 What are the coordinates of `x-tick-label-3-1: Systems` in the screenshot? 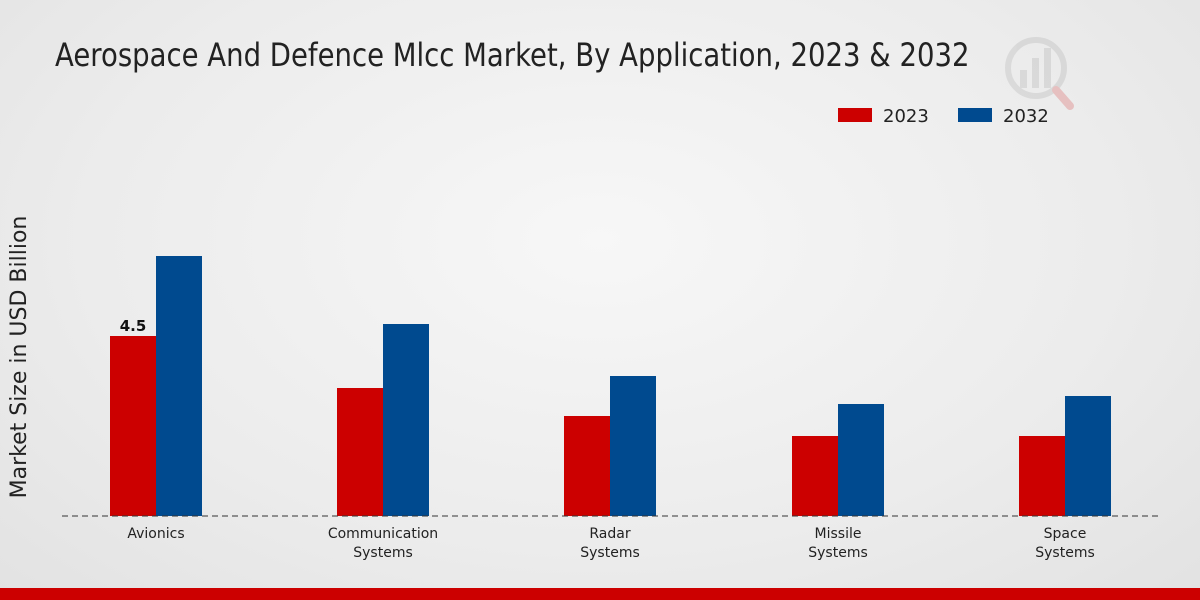 It's located at (838, 553).